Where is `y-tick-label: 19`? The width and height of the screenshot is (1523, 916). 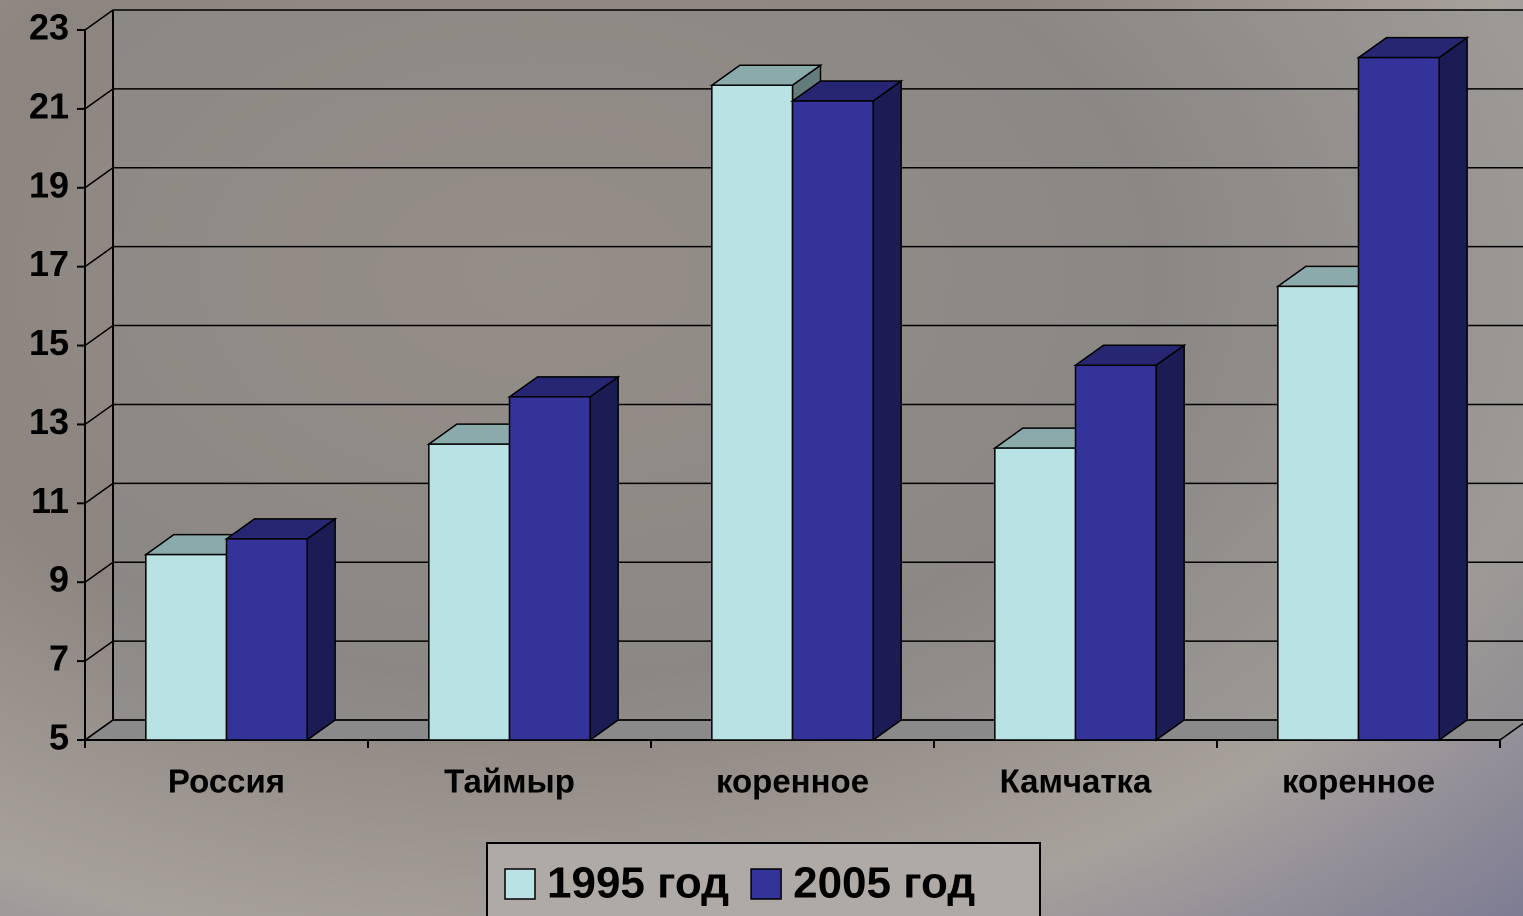 y-tick-label: 19 is located at coordinates (49, 184).